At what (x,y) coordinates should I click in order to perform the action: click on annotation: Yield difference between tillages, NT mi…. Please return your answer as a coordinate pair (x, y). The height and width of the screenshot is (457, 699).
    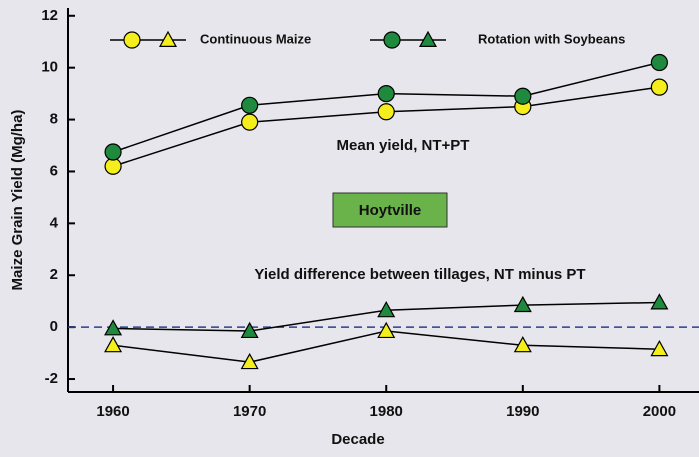
    Looking at the image, I should click on (419, 274).